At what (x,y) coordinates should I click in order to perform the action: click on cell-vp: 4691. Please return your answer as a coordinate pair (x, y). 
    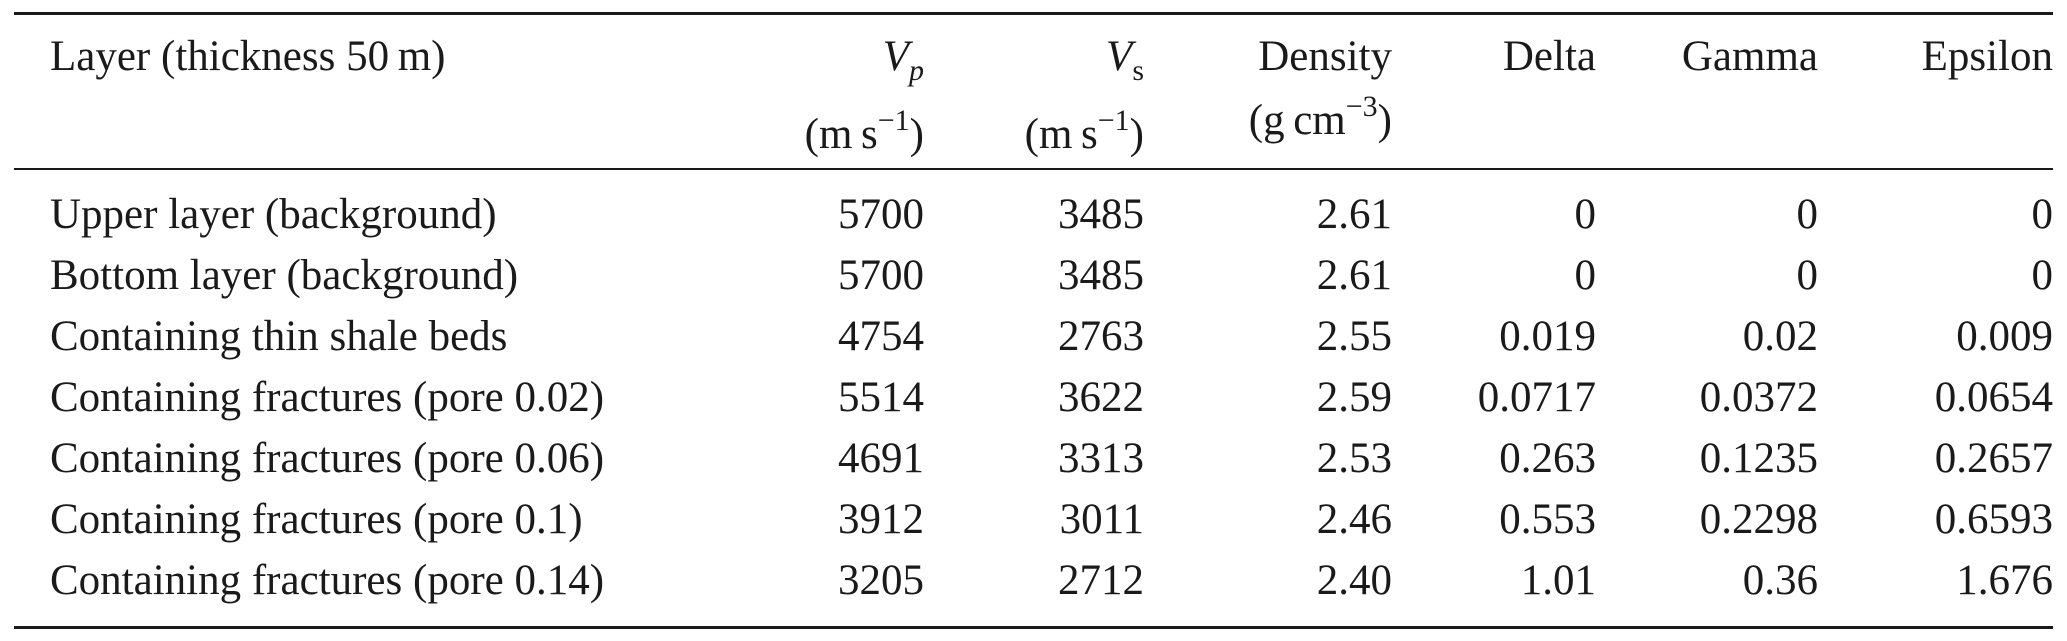
    Looking at the image, I should click on (881, 458).